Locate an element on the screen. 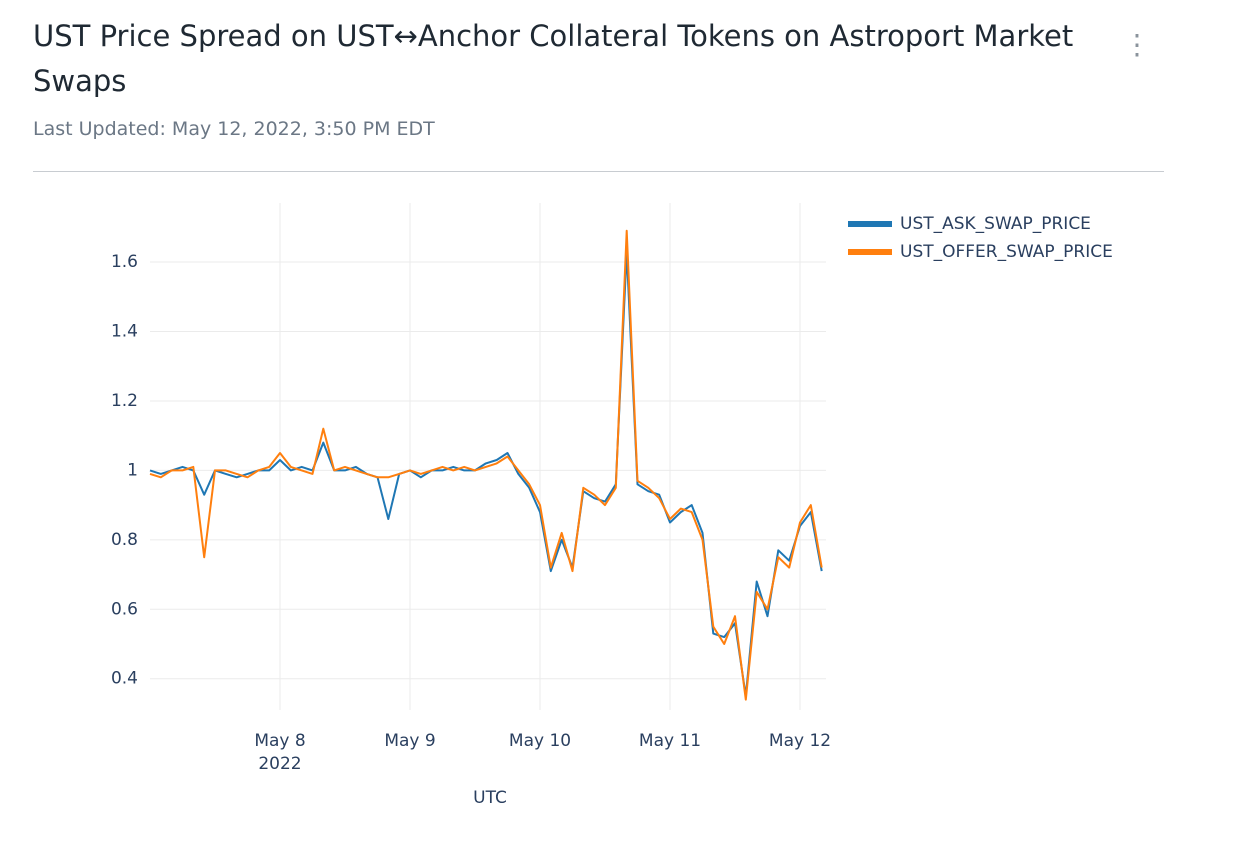 The image size is (1244, 858). y-tick-label: 1.4 is located at coordinates (124, 331).